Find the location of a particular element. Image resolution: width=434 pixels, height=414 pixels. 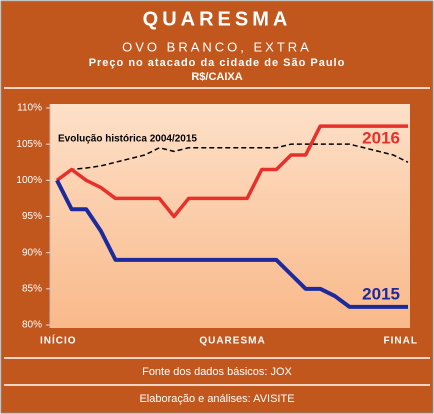

x-tick-label: INÍCIO is located at coordinates (58, 340).